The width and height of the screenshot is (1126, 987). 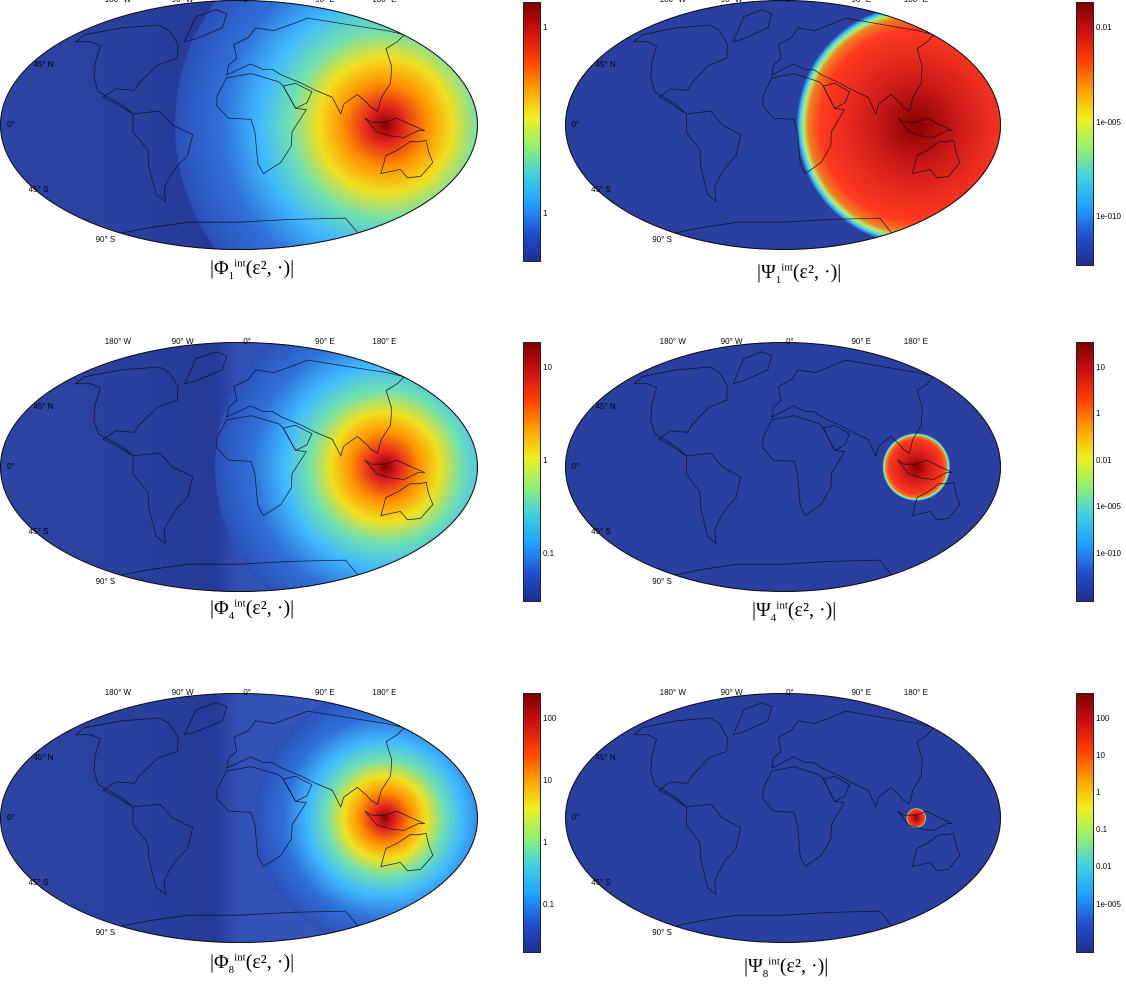 I want to click on caption-subscript: 8, so click(x=231, y=970).